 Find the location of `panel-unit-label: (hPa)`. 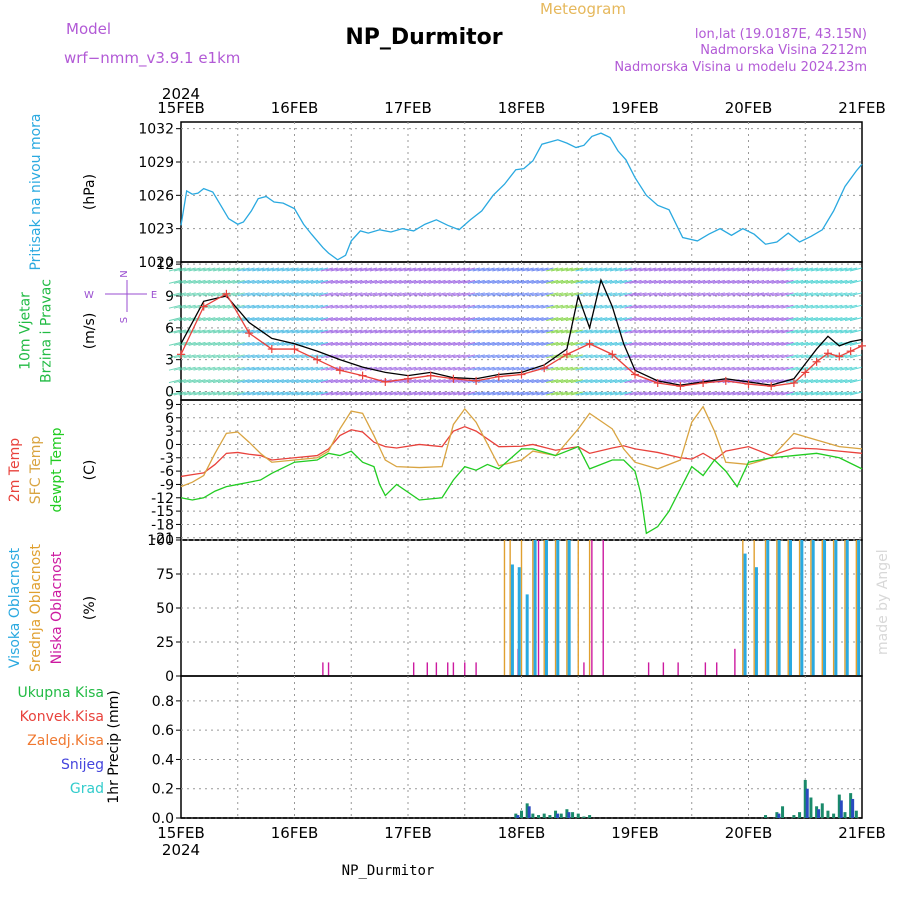

panel-unit-label: (hPa) is located at coordinates (90, 192).